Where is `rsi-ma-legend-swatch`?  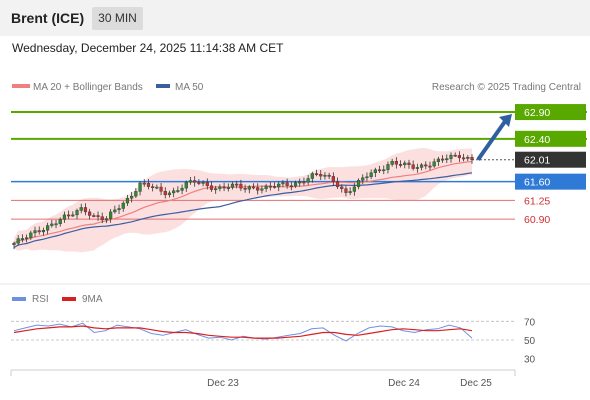
rsi-ma-legend-swatch is located at coordinates (69, 299).